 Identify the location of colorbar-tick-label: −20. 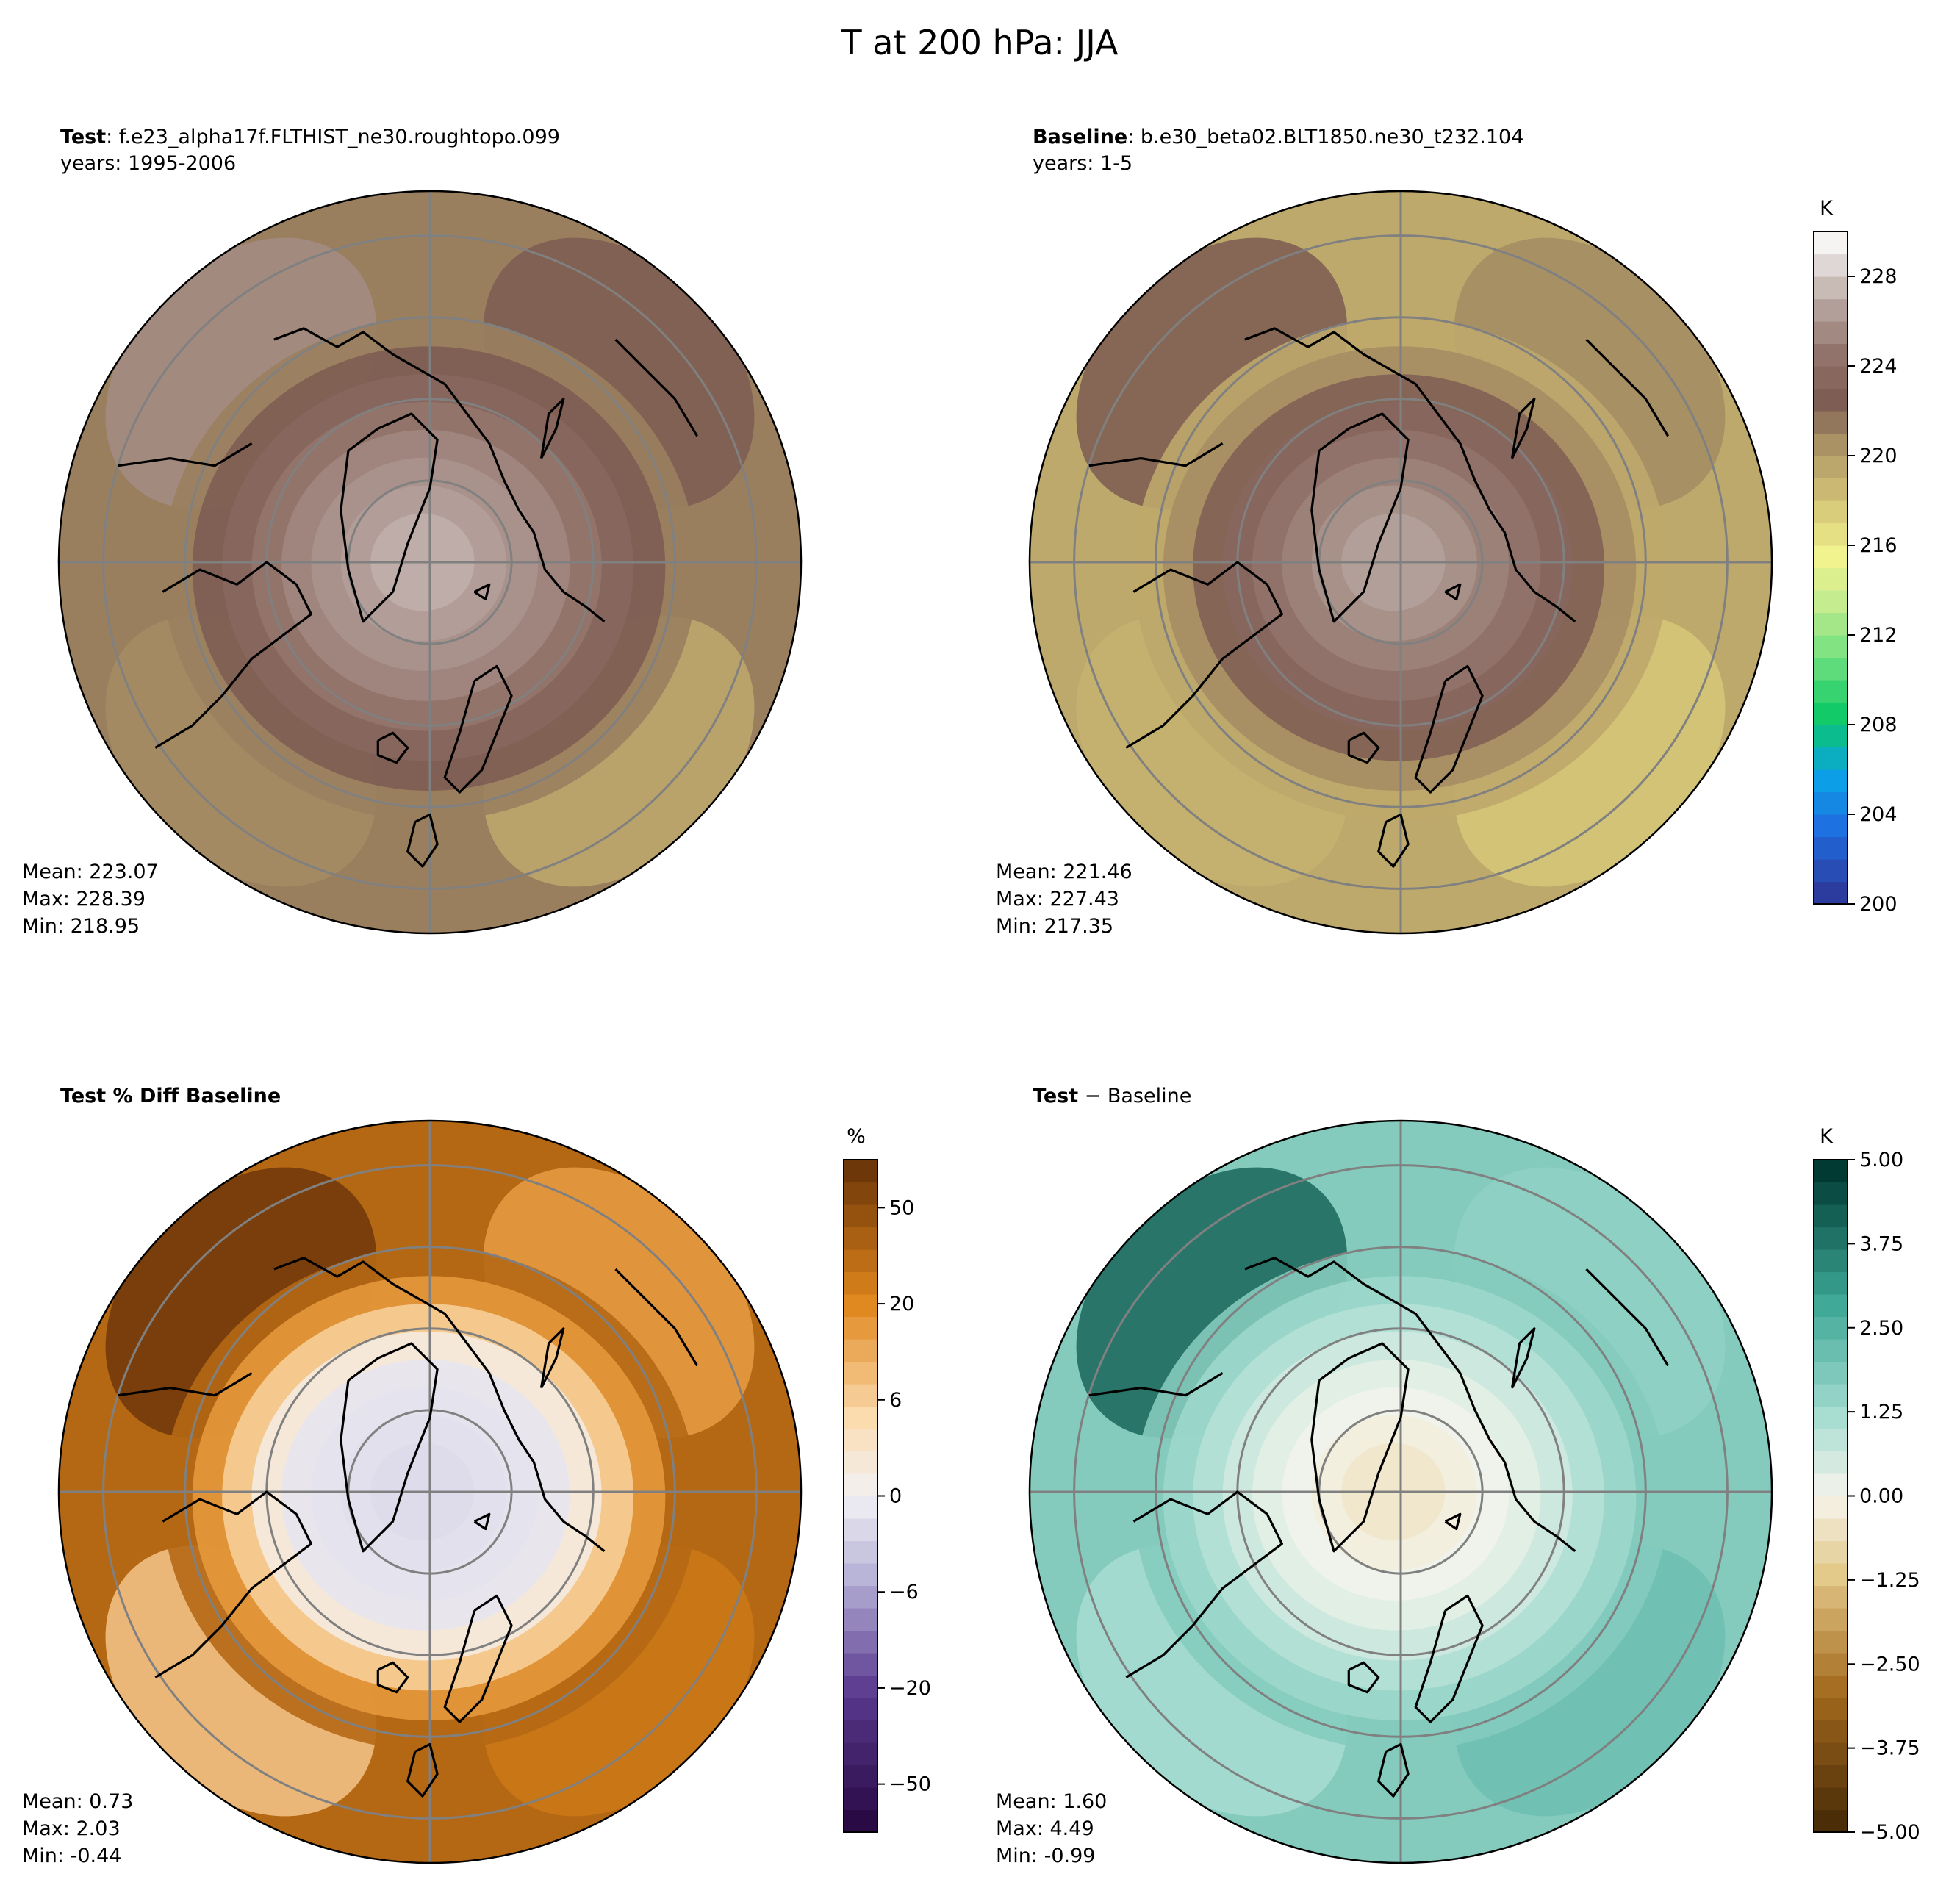
(910, 1689).